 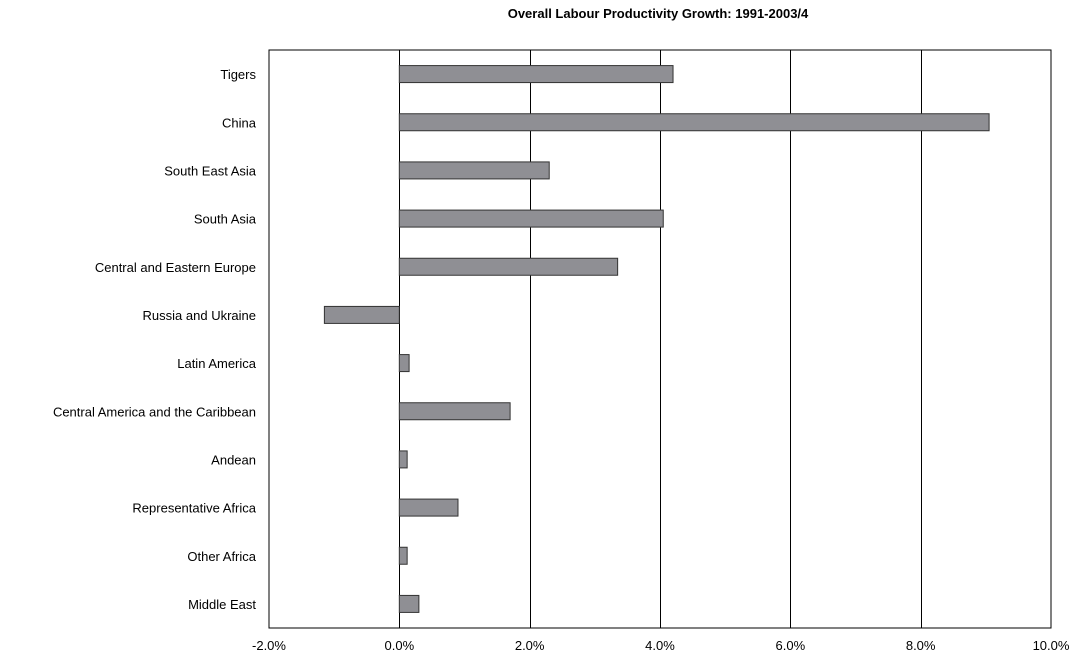 I want to click on x-tick-labels: -2.0% 0.0% 2.0% 4.0% 6.0% 8.0% 10.0%, so click(x=661, y=645).